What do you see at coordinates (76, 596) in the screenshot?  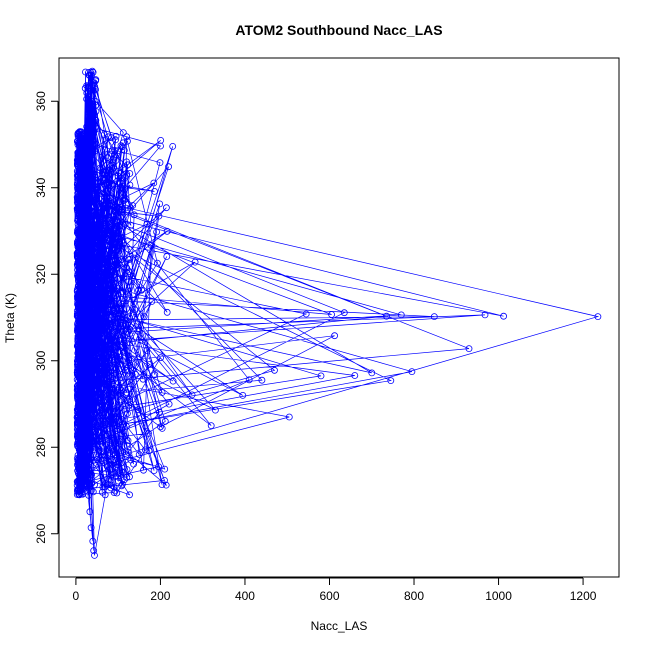 I see `x-tick-label: 0` at bounding box center [76, 596].